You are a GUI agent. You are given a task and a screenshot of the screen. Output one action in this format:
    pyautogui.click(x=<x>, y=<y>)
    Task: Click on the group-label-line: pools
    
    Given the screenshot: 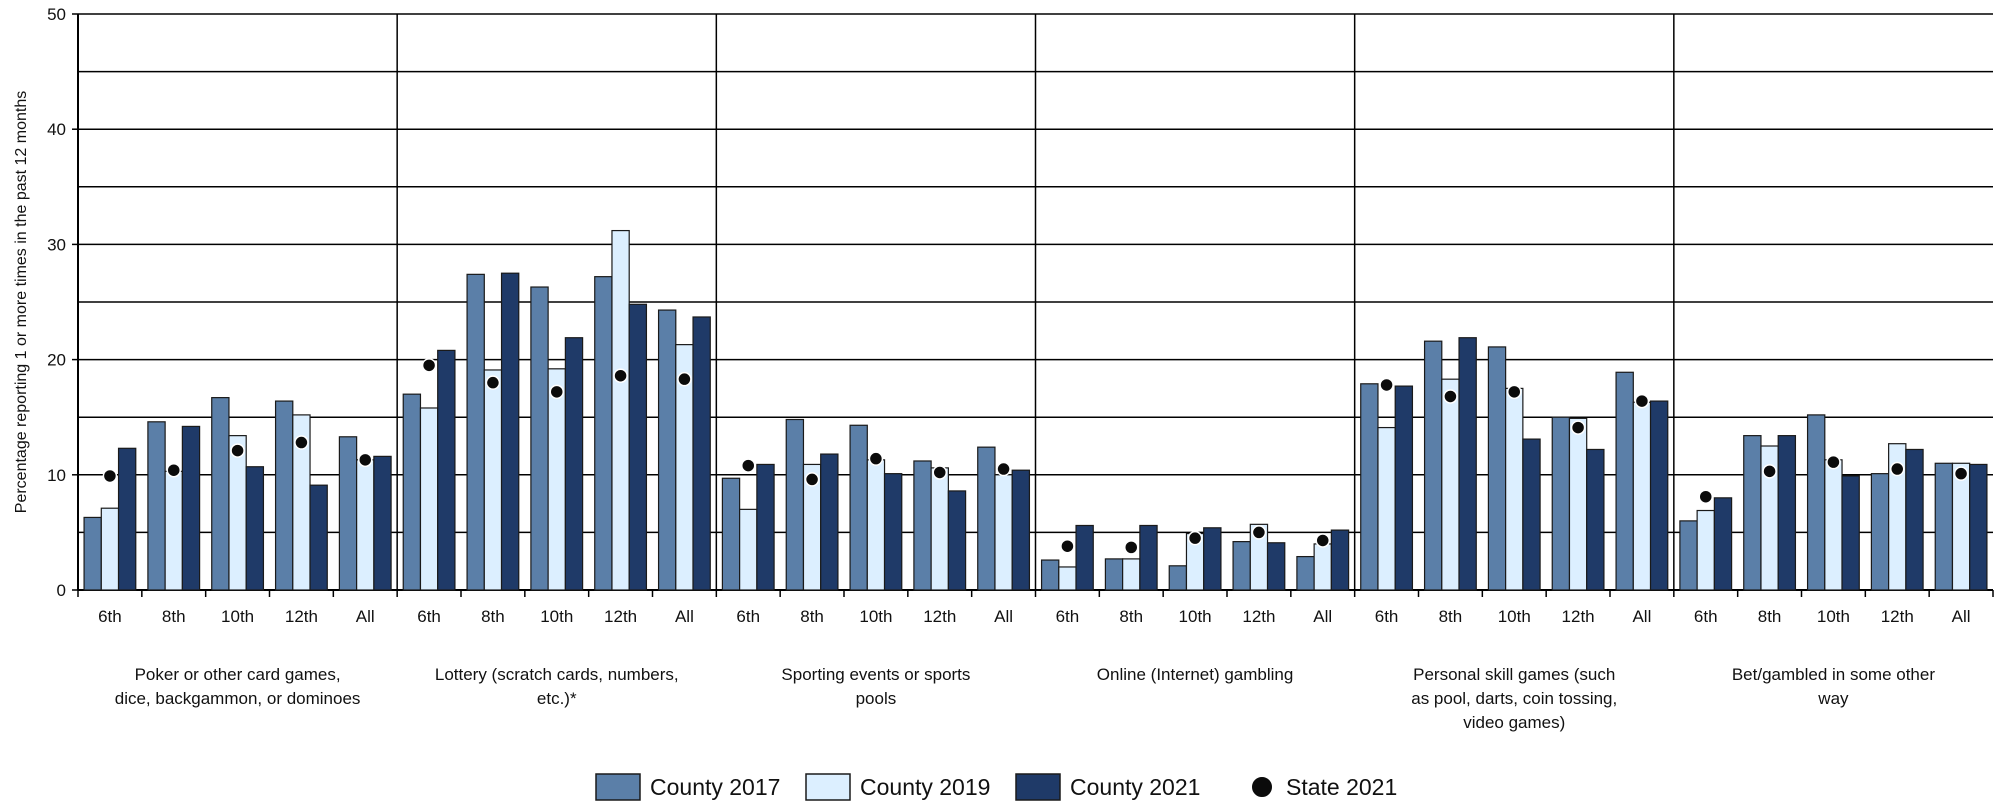 What is the action you would take?
    pyautogui.click(x=876, y=698)
    